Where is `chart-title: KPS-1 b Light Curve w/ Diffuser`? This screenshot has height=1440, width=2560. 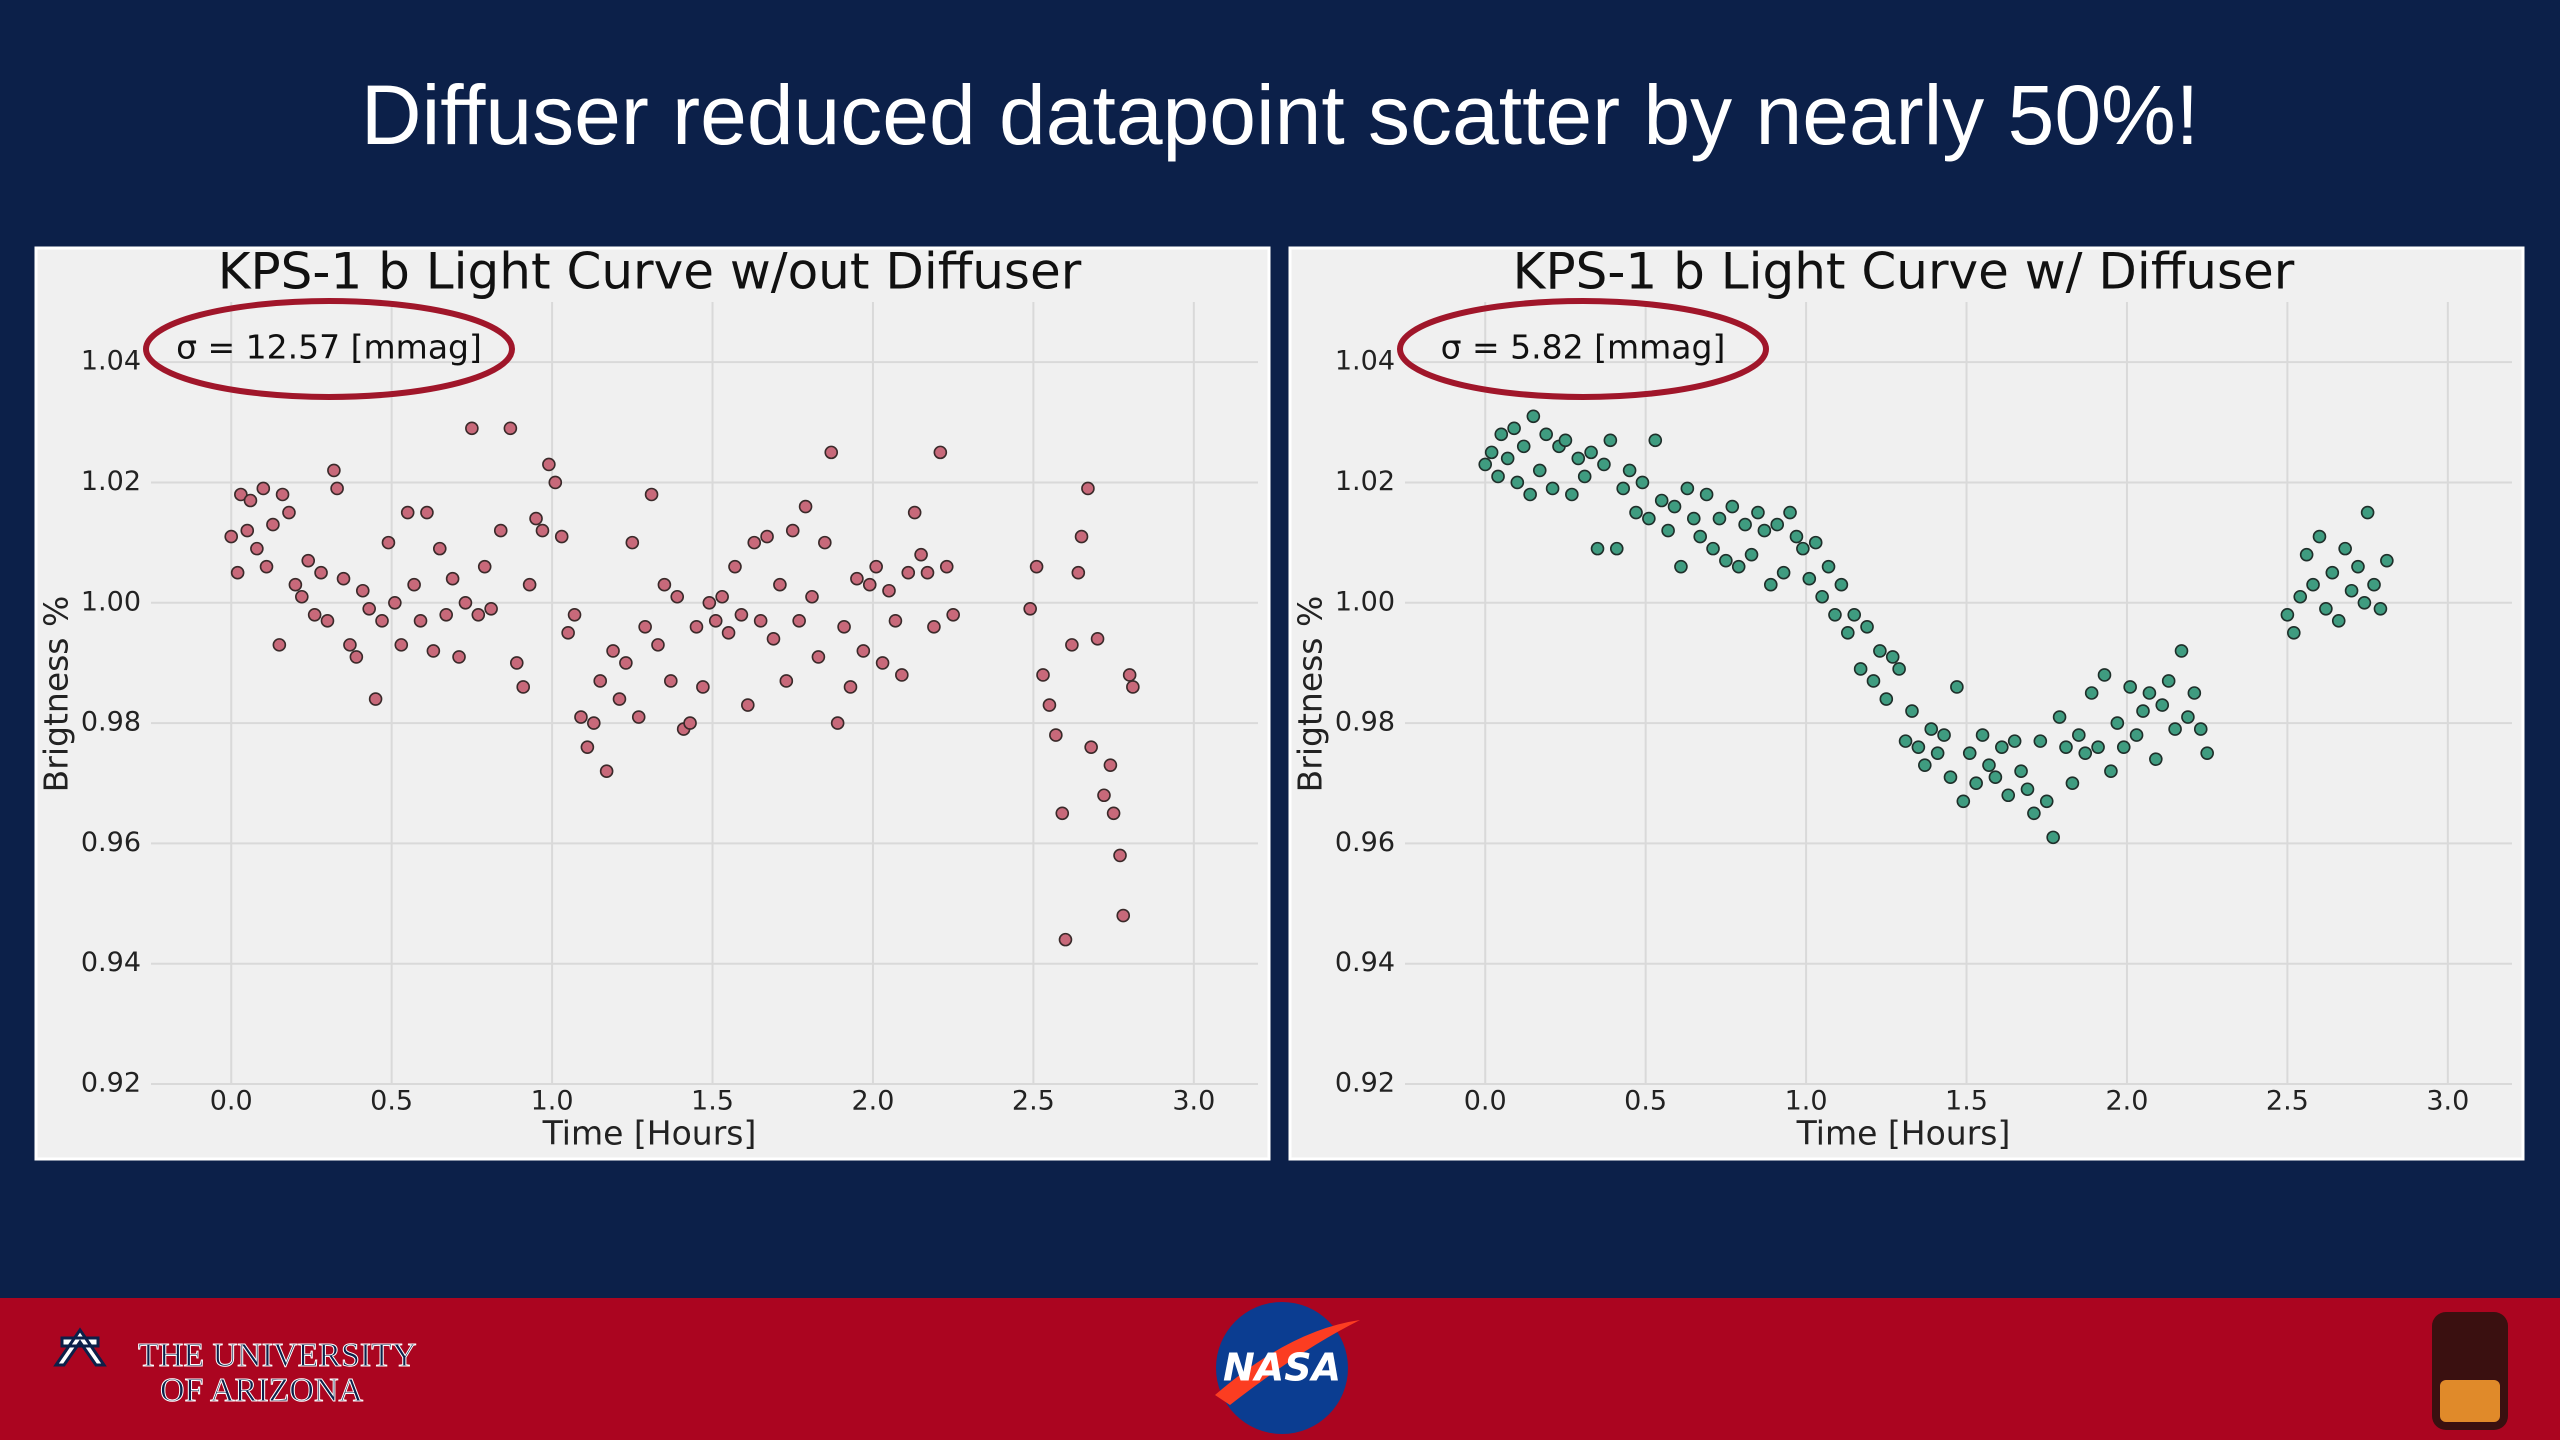 chart-title: KPS-1 b Light Curve w/ Diffuser is located at coordinates (1904, 272).